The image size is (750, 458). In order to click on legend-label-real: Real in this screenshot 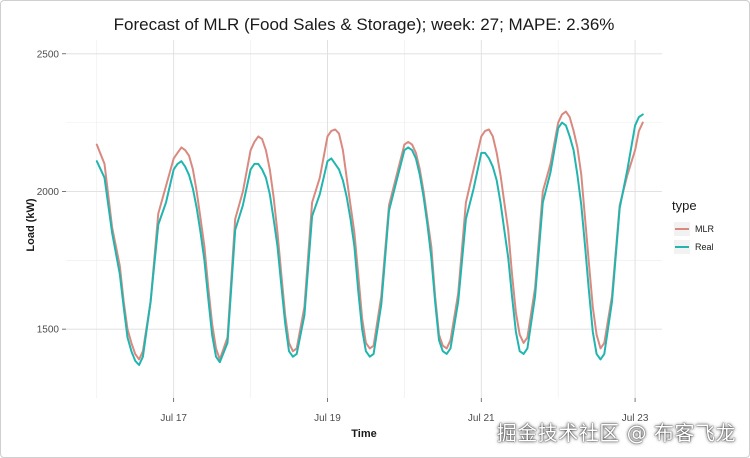, I will do `click(704, 247)`.